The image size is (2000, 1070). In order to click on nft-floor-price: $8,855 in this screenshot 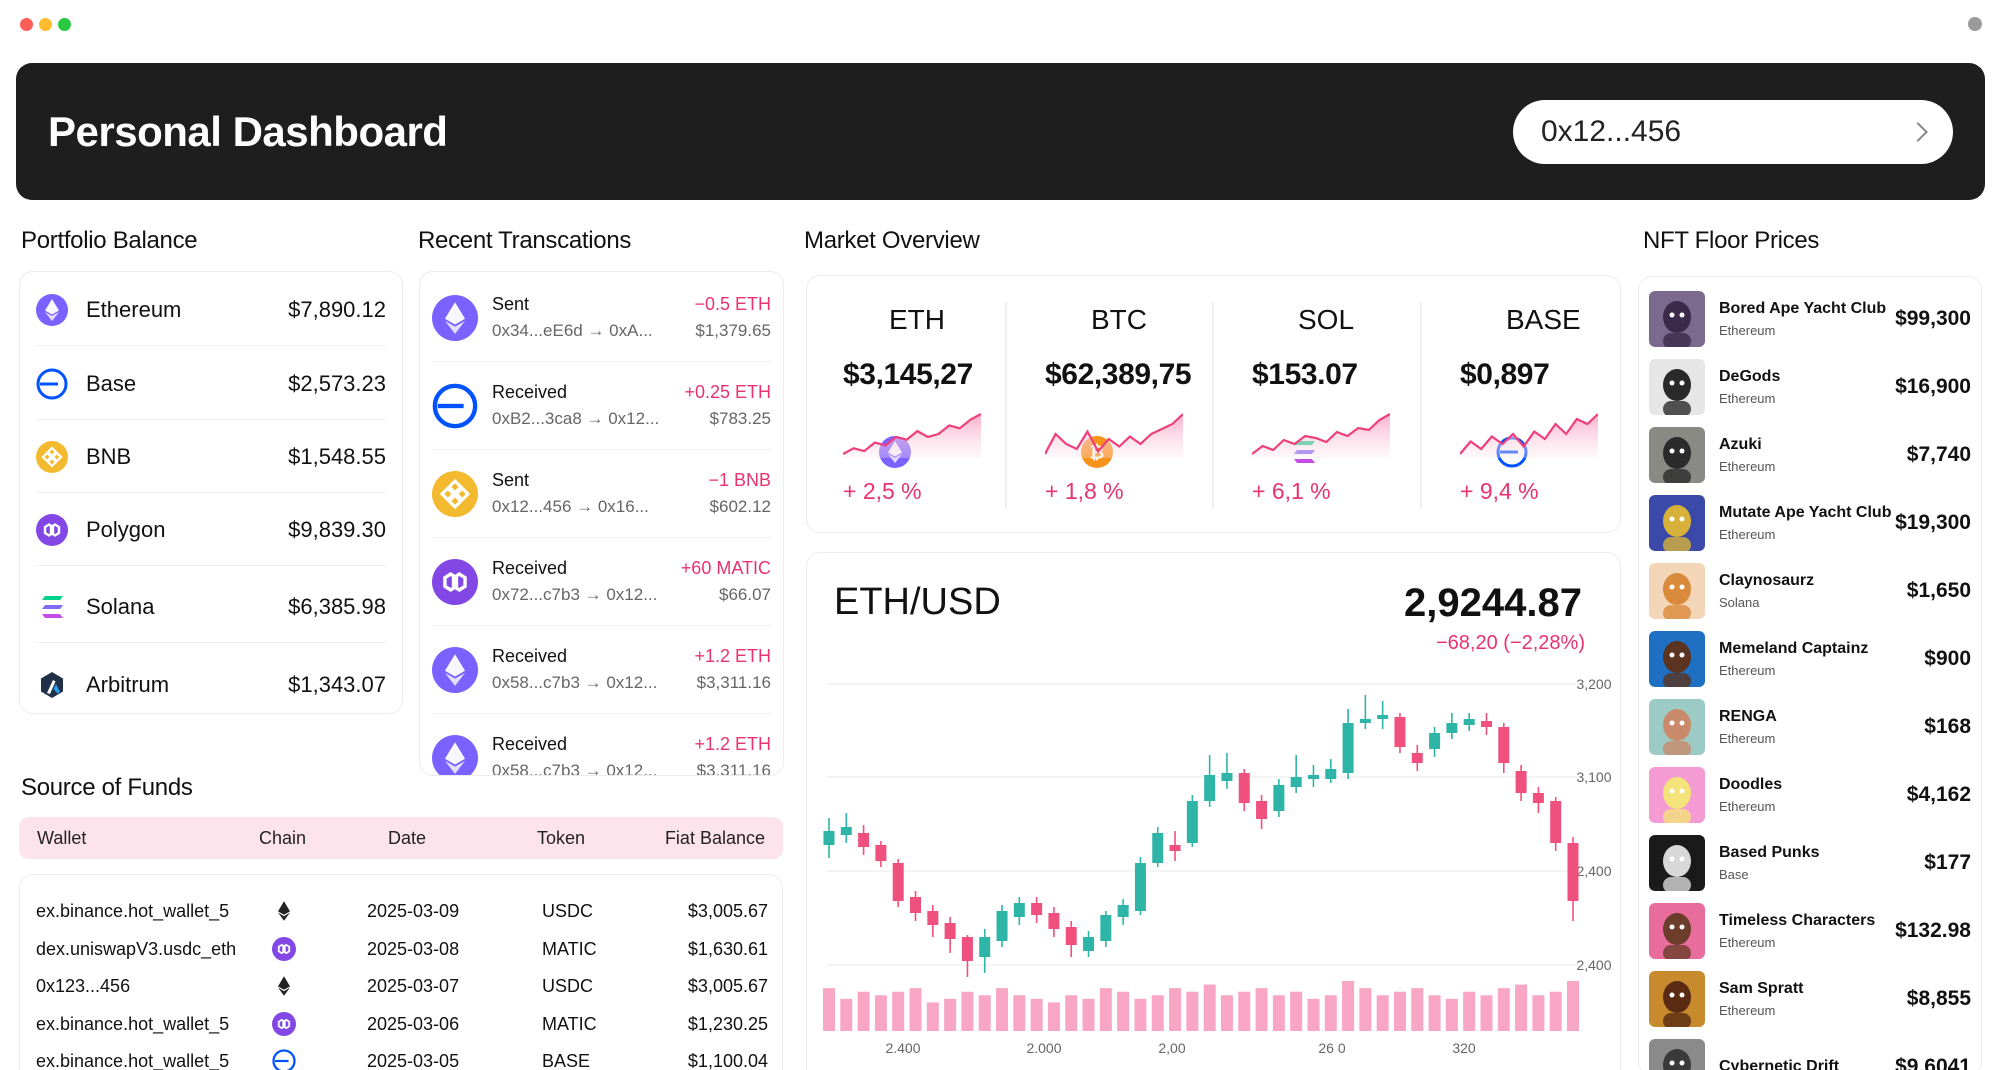, I will do `click(1938, 998)`.